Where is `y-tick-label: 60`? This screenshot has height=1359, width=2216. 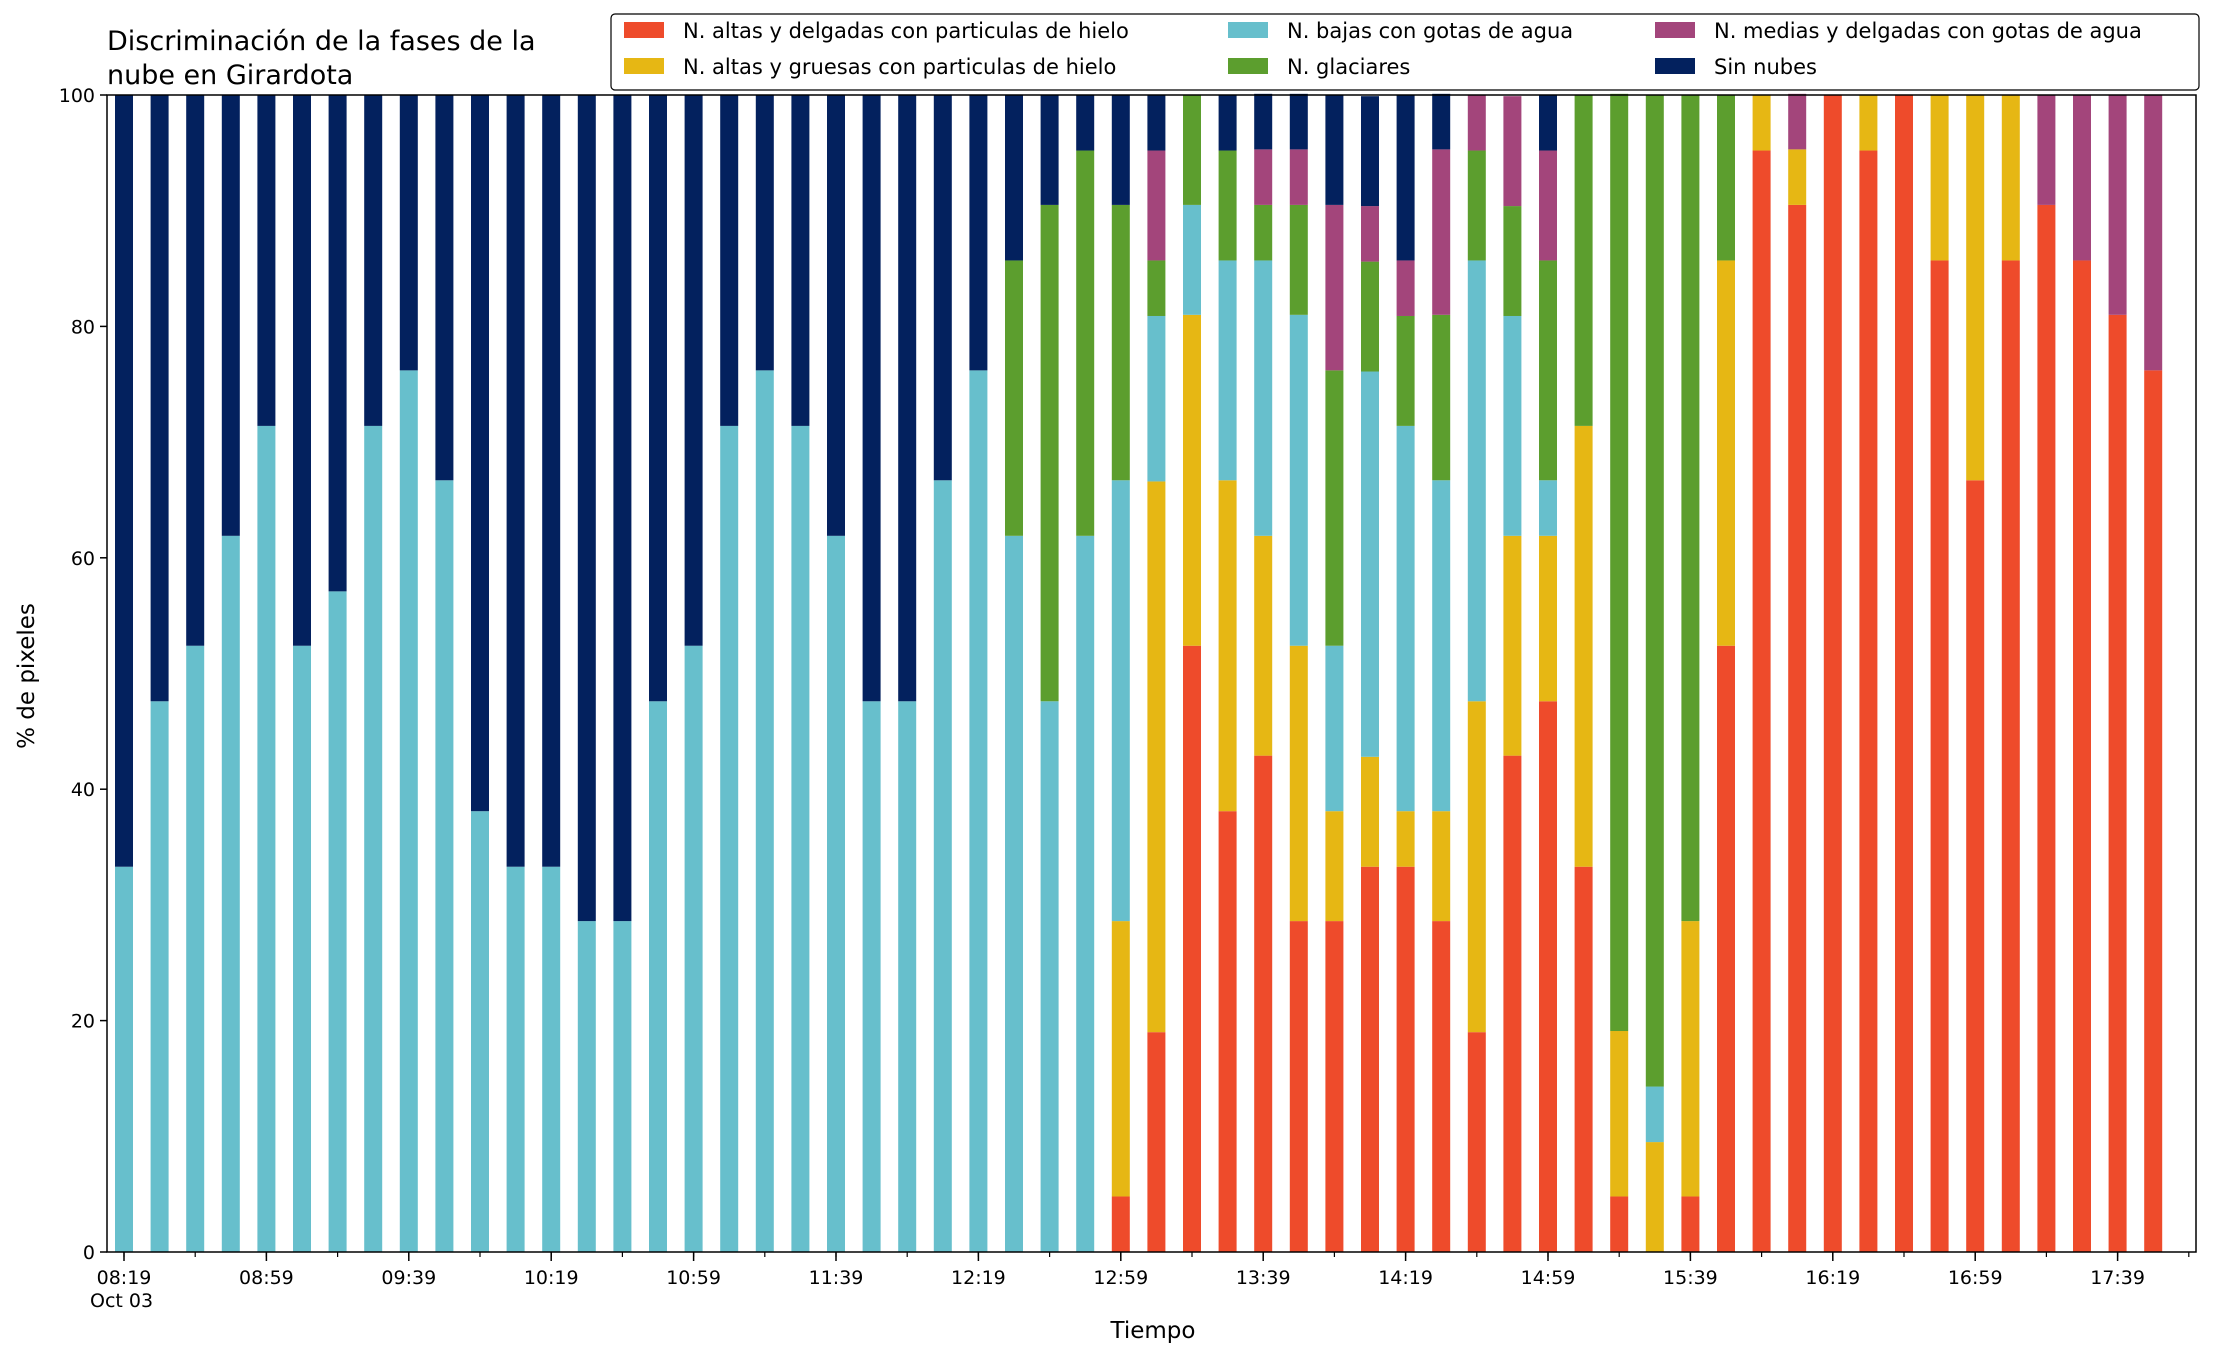
y-tick-label: 60 is located at coordinates (83, 559).